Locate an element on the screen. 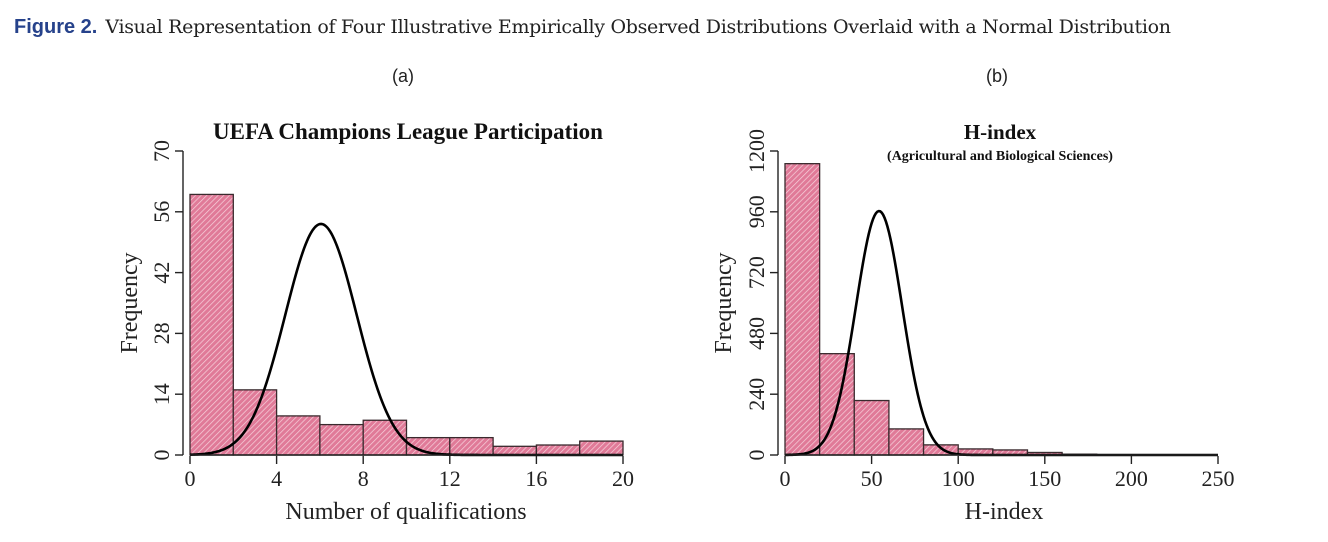 This screenshot has width=1328, height=542. chart-a-ylabel: Frequency is located at coordinates (130, 302).